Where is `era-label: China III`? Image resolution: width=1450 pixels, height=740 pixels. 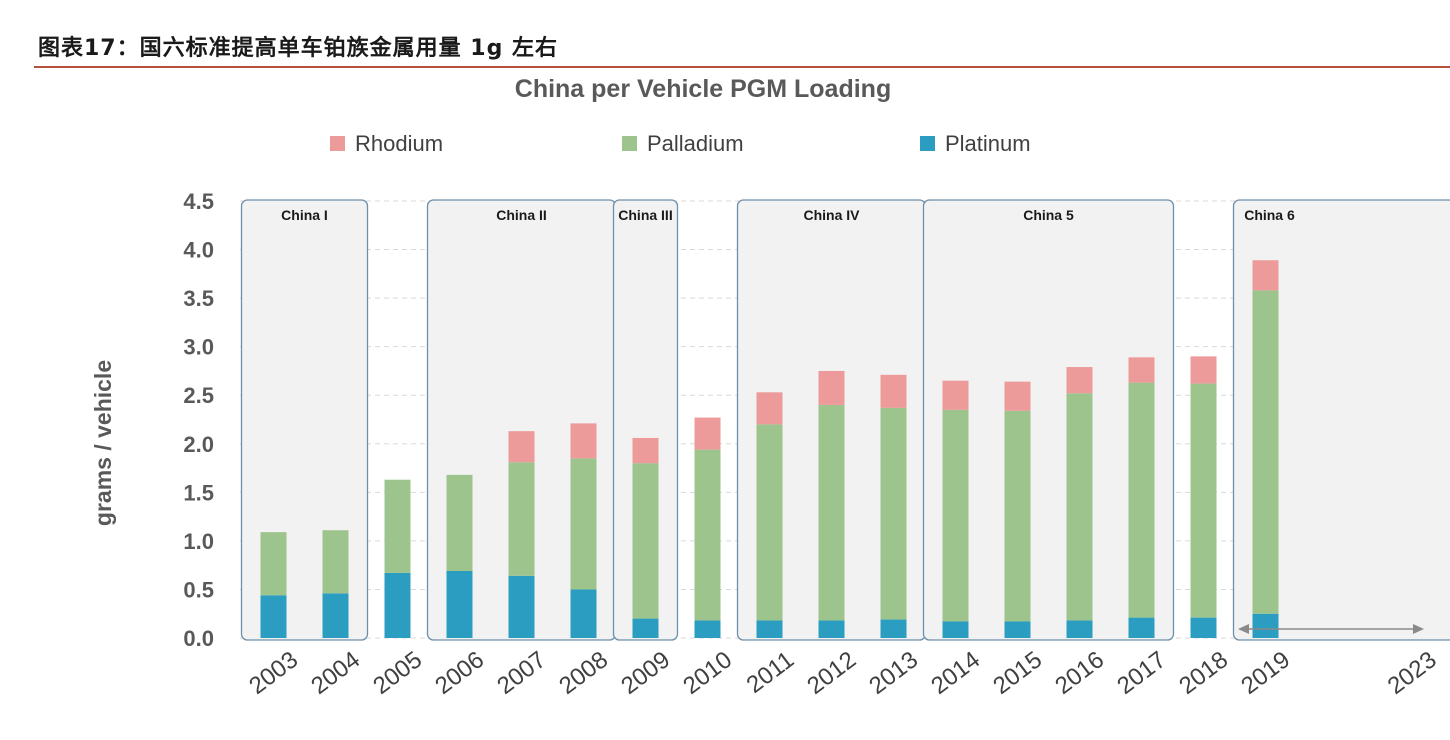 era-label: China III is located at coordinates (645, 215).